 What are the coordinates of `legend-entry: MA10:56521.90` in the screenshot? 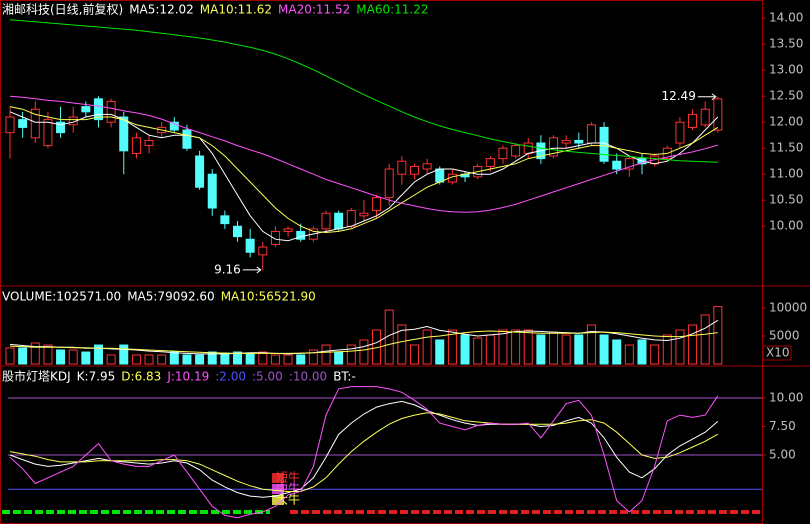 It's located at (268, 297).